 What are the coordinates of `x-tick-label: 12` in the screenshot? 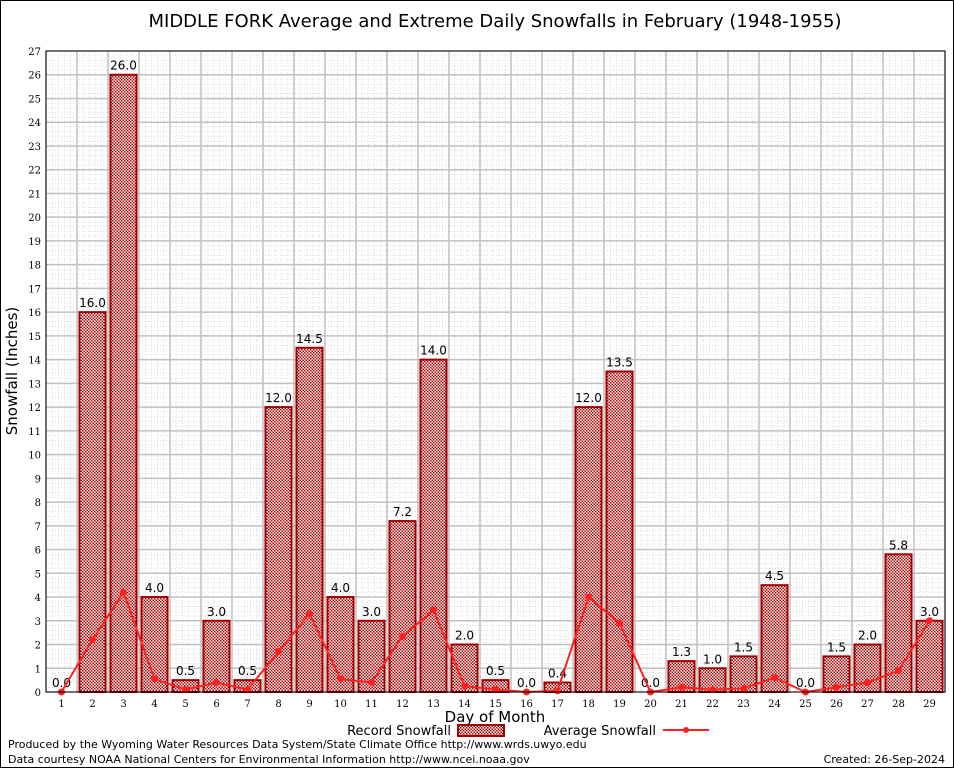 It's located at (402, 704).